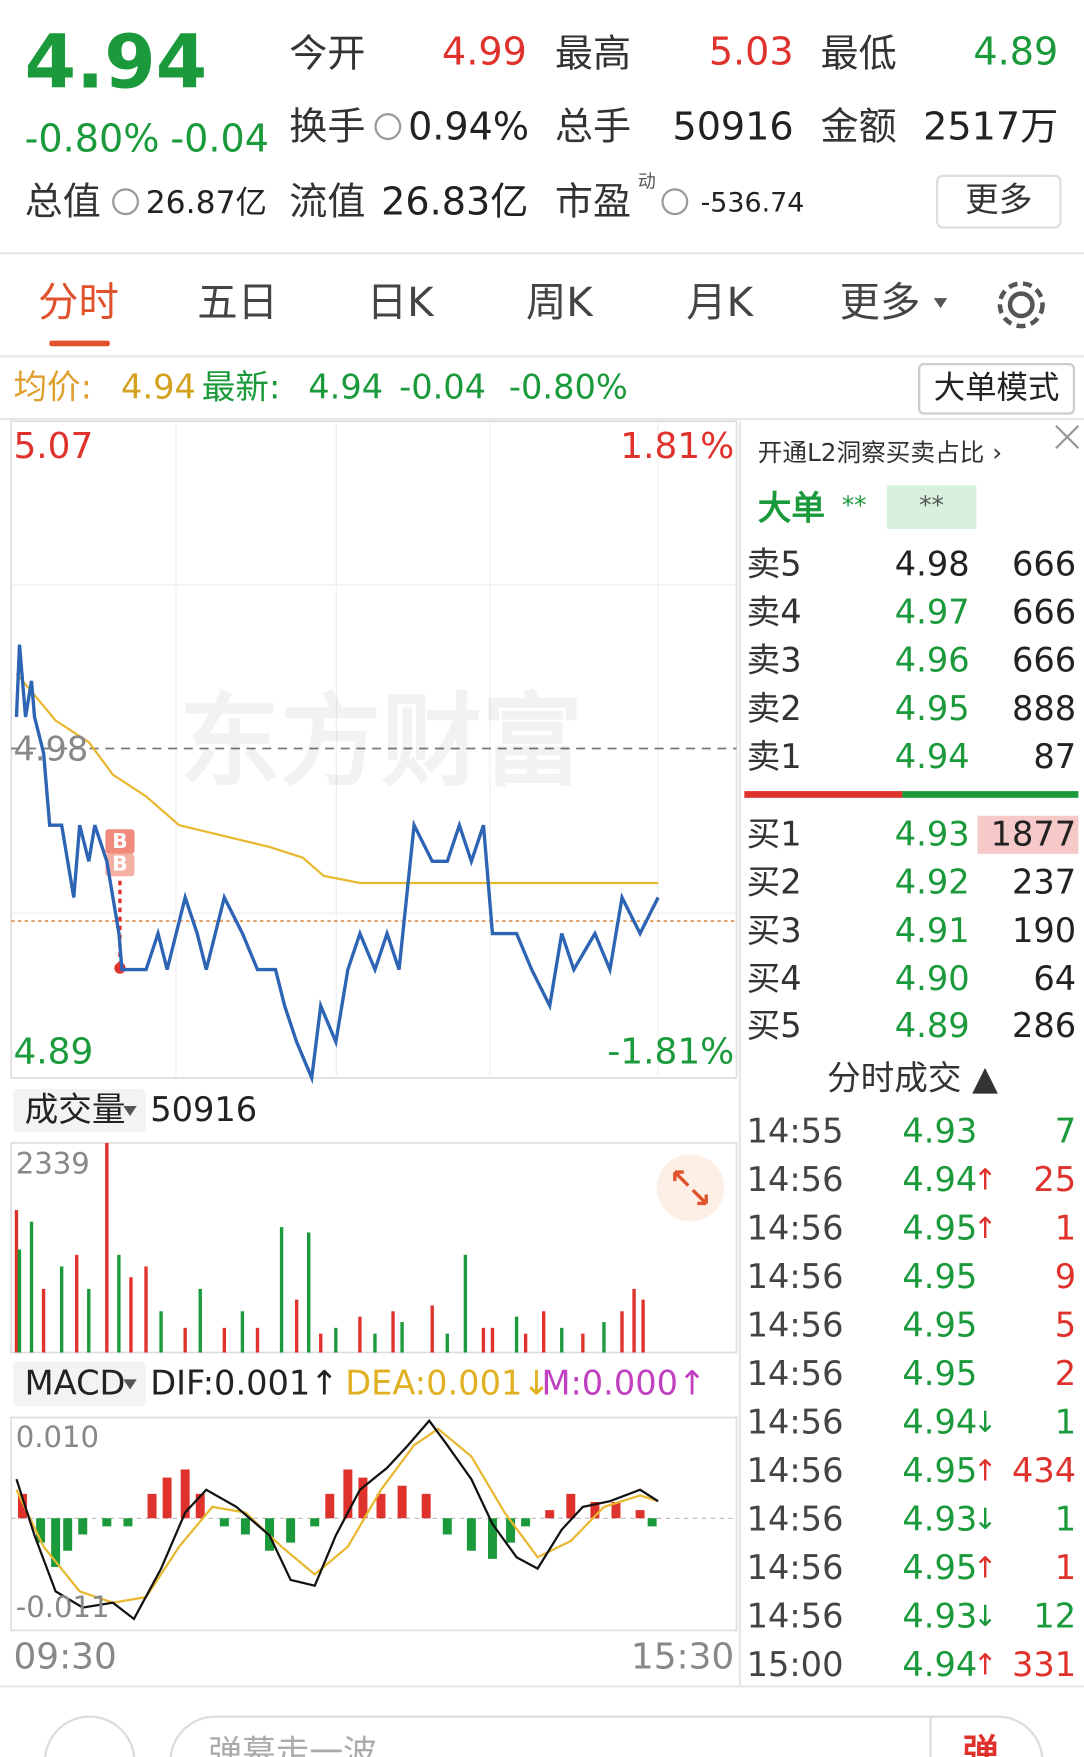 The height and width of the screenshot is (1757, 1084). Describe the element at coordinates (593, 201) in the screenshot. I see `quote-field: 市盈` at that location.